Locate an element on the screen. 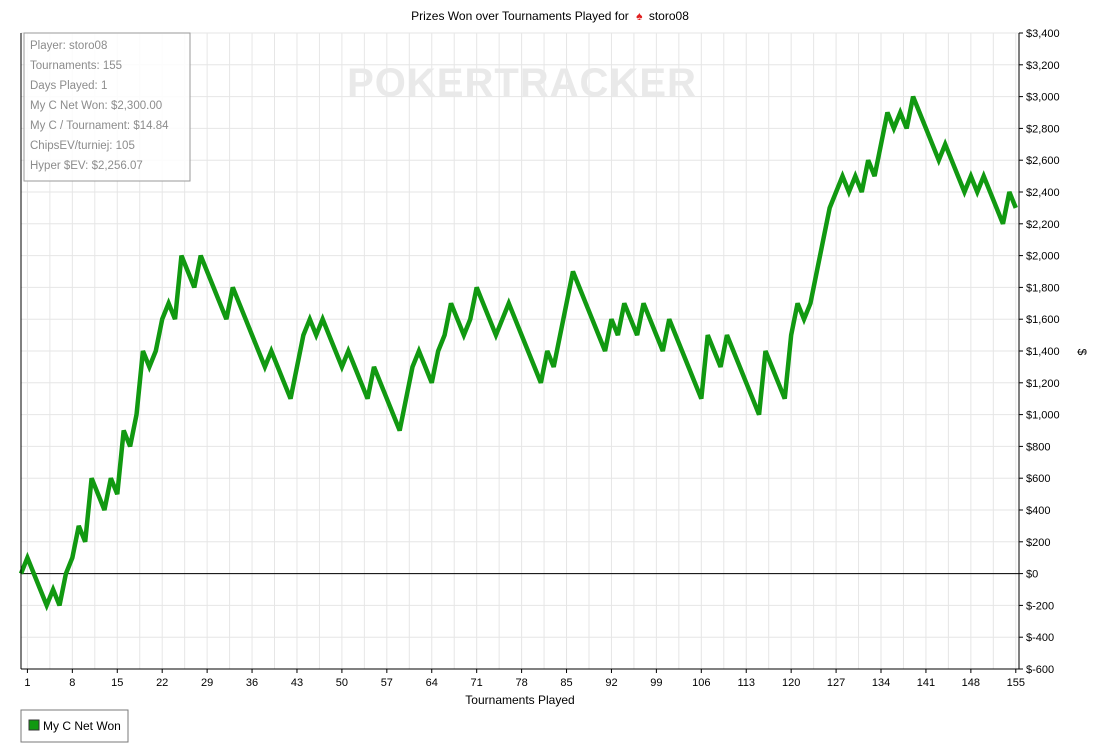  x-tick-label: 8 is located at coordinates (72, 683).